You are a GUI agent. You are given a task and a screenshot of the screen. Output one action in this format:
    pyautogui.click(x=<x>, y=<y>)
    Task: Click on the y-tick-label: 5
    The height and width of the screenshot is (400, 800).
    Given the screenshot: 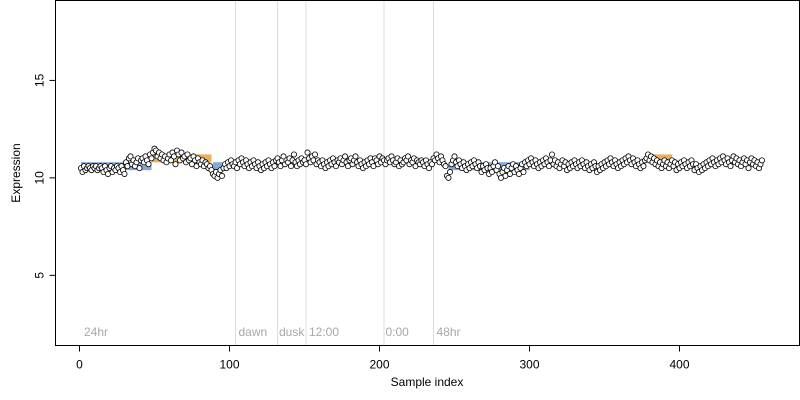 What is the action you would take?
    pyautogui.click(x=40, y=275)
    